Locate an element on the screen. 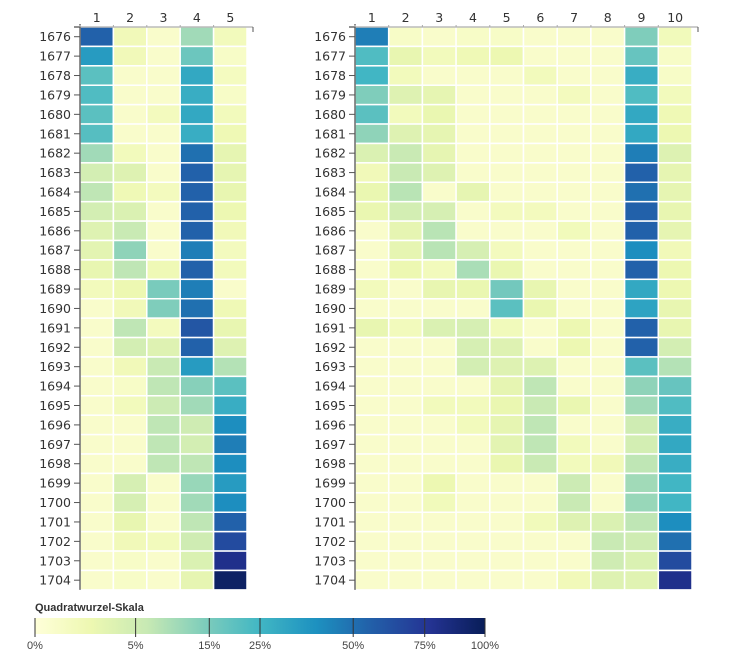 Image resolution: width=748 pixels, height=657 pixels. y-tick-label: 1702 is located at coordinates (55, 541).